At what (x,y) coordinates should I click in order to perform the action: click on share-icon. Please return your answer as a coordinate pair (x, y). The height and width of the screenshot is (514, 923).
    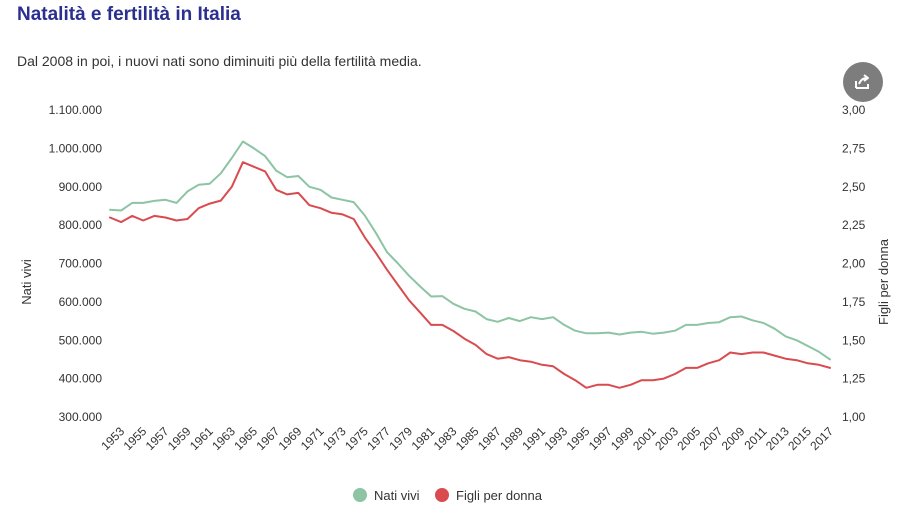
    Looking at the image, I should click on (862, 81).